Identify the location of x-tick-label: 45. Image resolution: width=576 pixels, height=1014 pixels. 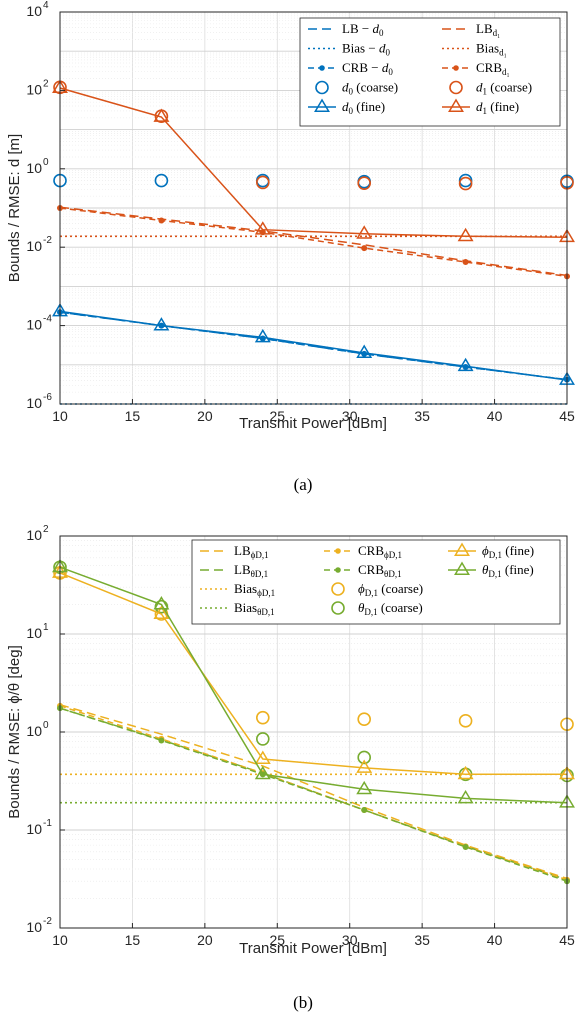
(567, 416).